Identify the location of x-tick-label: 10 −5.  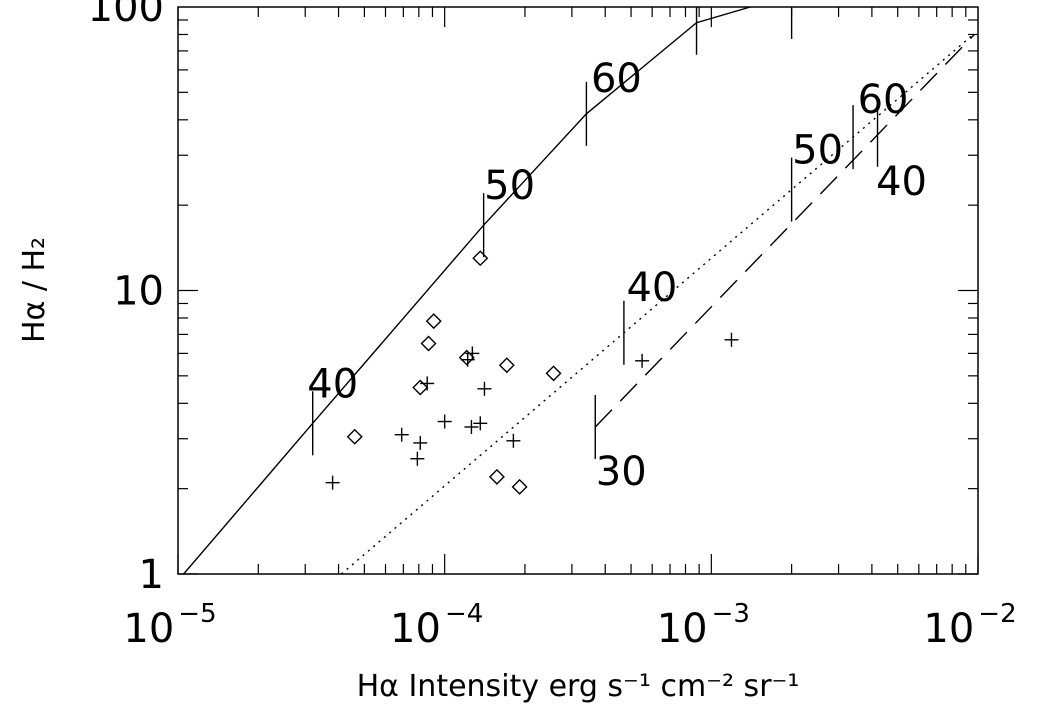
(169, 625).